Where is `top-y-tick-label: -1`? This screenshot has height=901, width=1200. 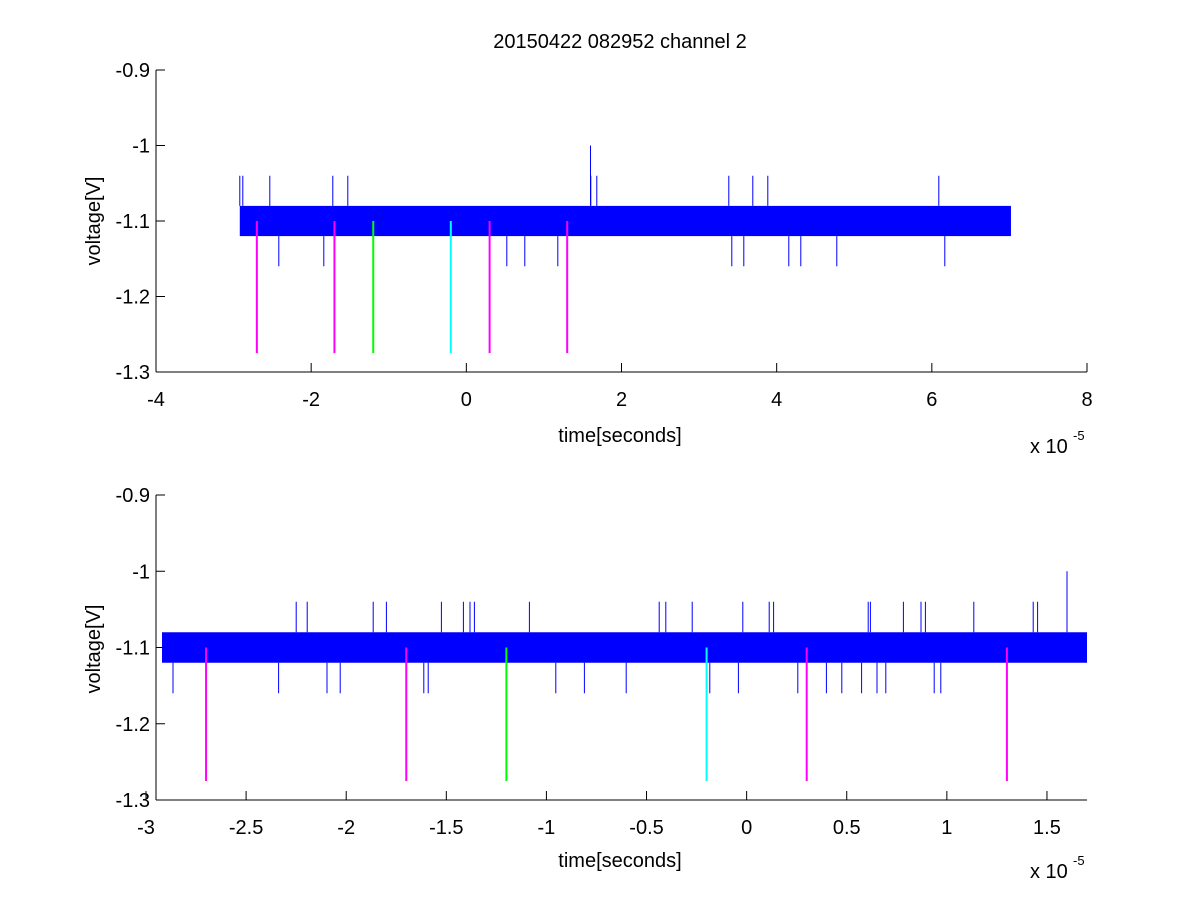 top-y-tick-label: -1 is located at coordinates (141, 147).